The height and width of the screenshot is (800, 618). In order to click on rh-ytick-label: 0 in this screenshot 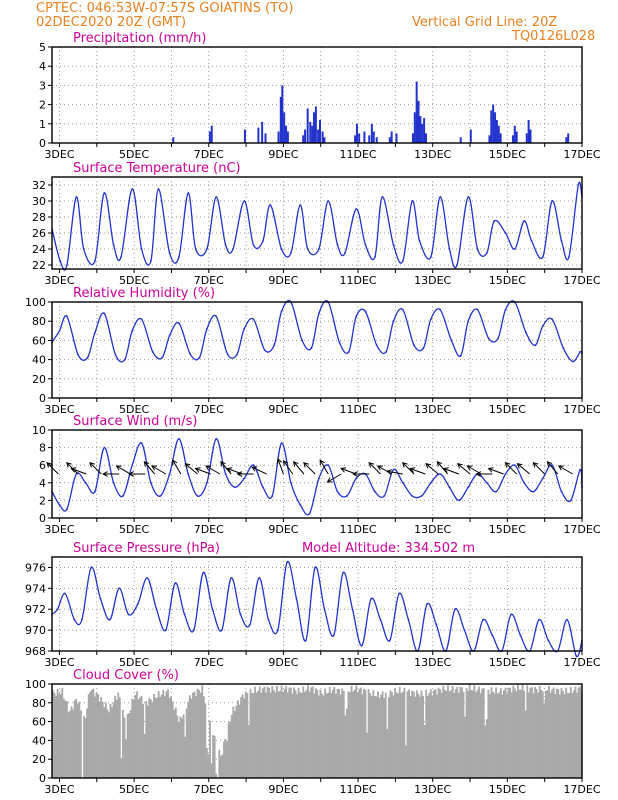, I will do `click(42, 398)`.